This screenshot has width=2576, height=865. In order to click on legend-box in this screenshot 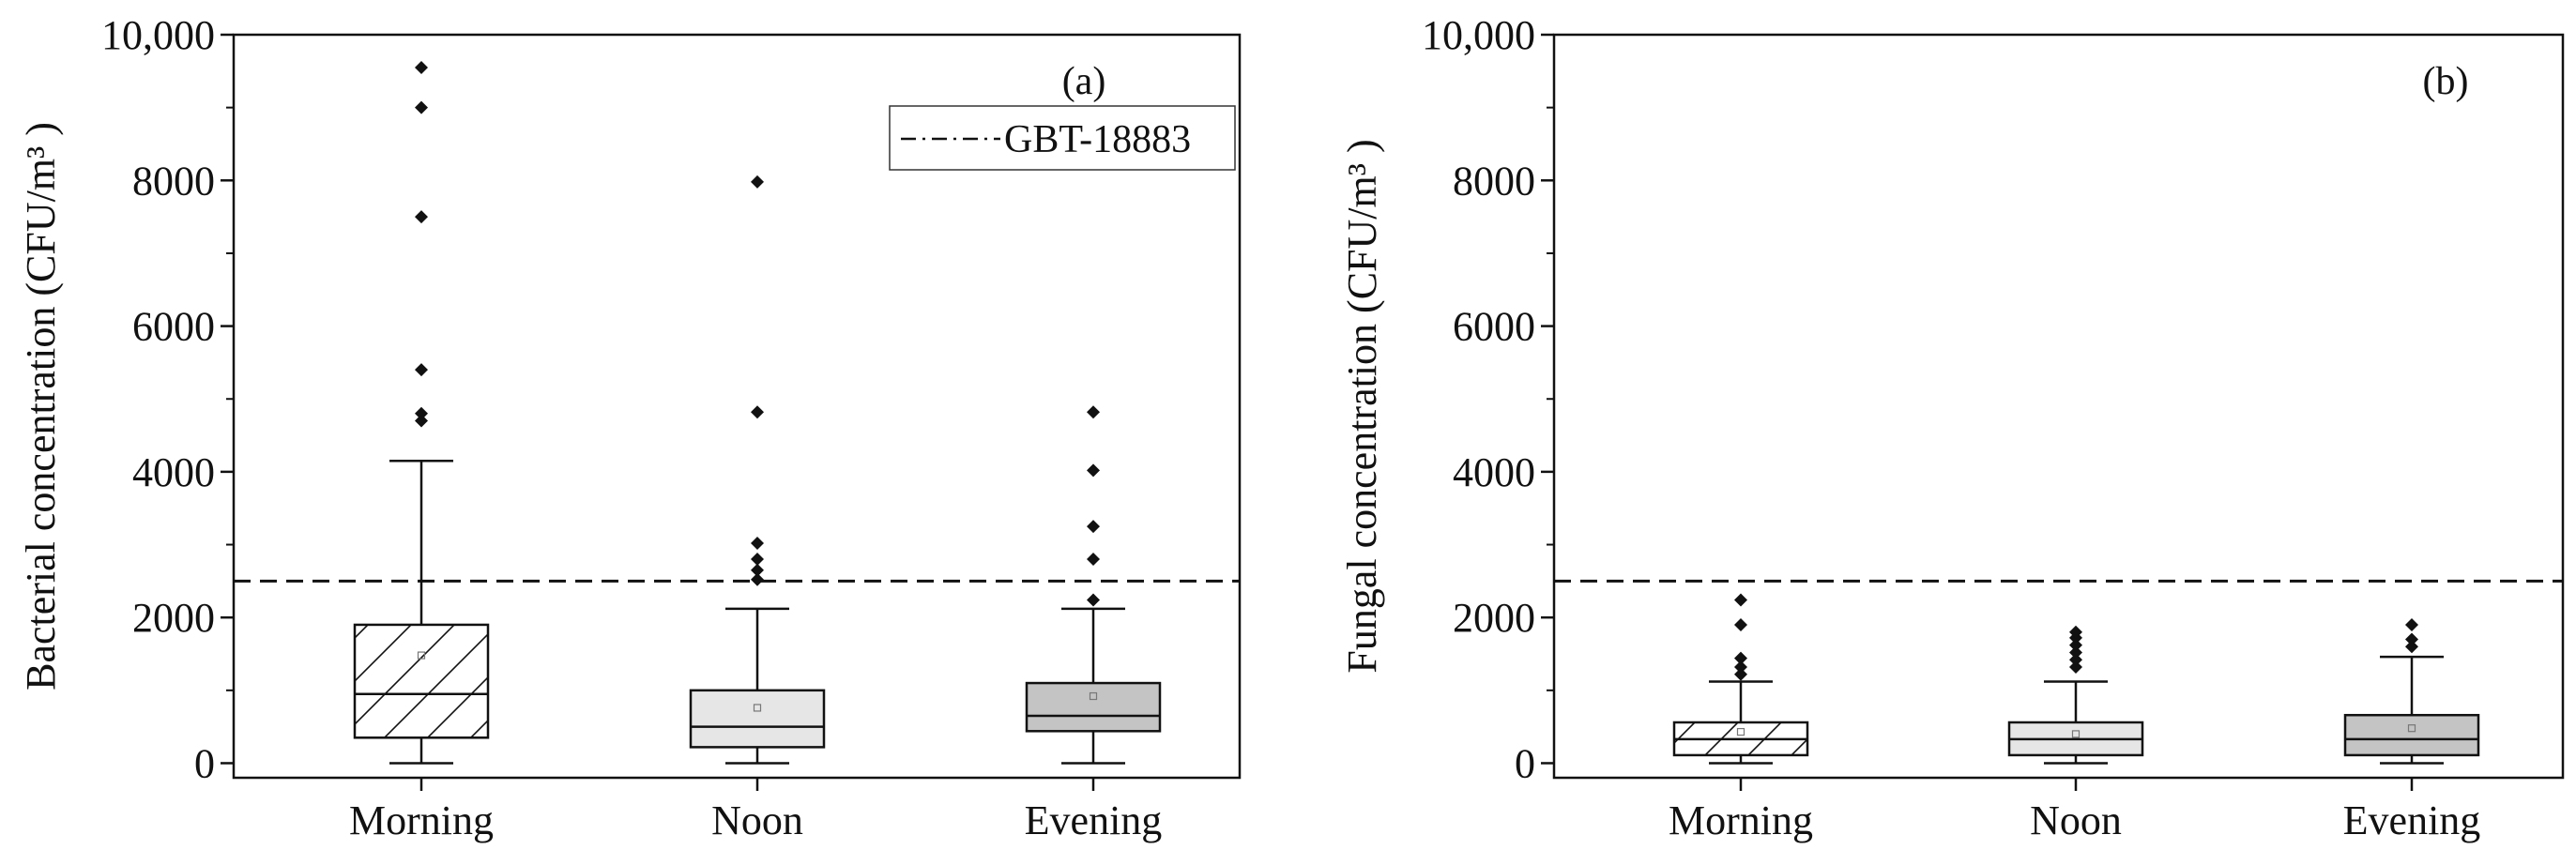, I will do `click(1062, 138)`.